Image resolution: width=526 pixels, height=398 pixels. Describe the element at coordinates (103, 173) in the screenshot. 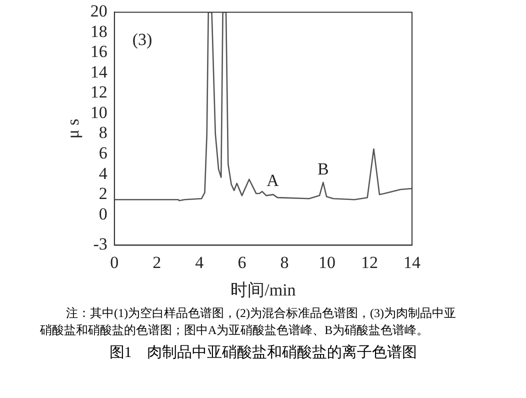

I see `y-tick-label: 4` at that location.